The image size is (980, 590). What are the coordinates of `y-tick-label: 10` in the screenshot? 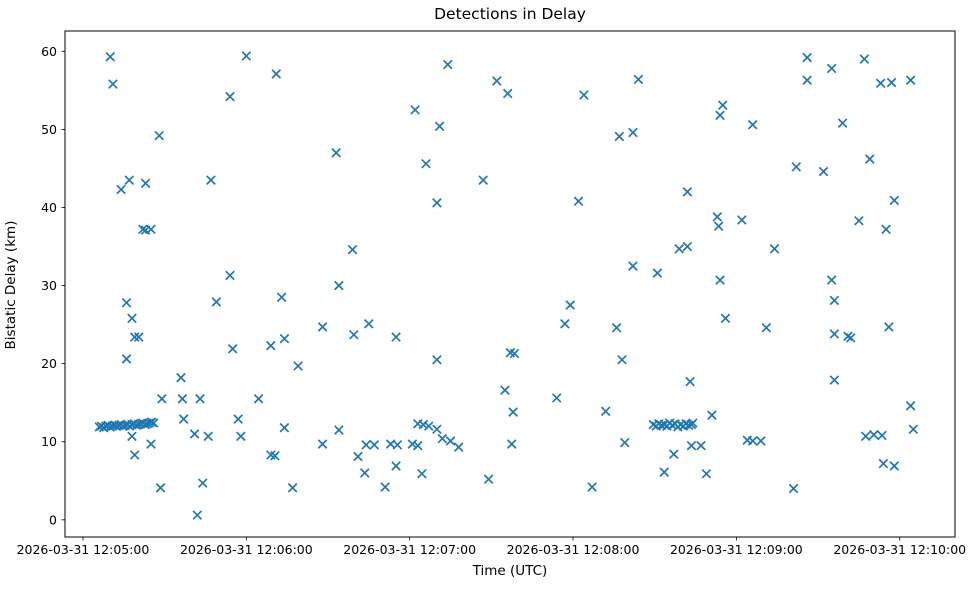 It's located at (49, 441).